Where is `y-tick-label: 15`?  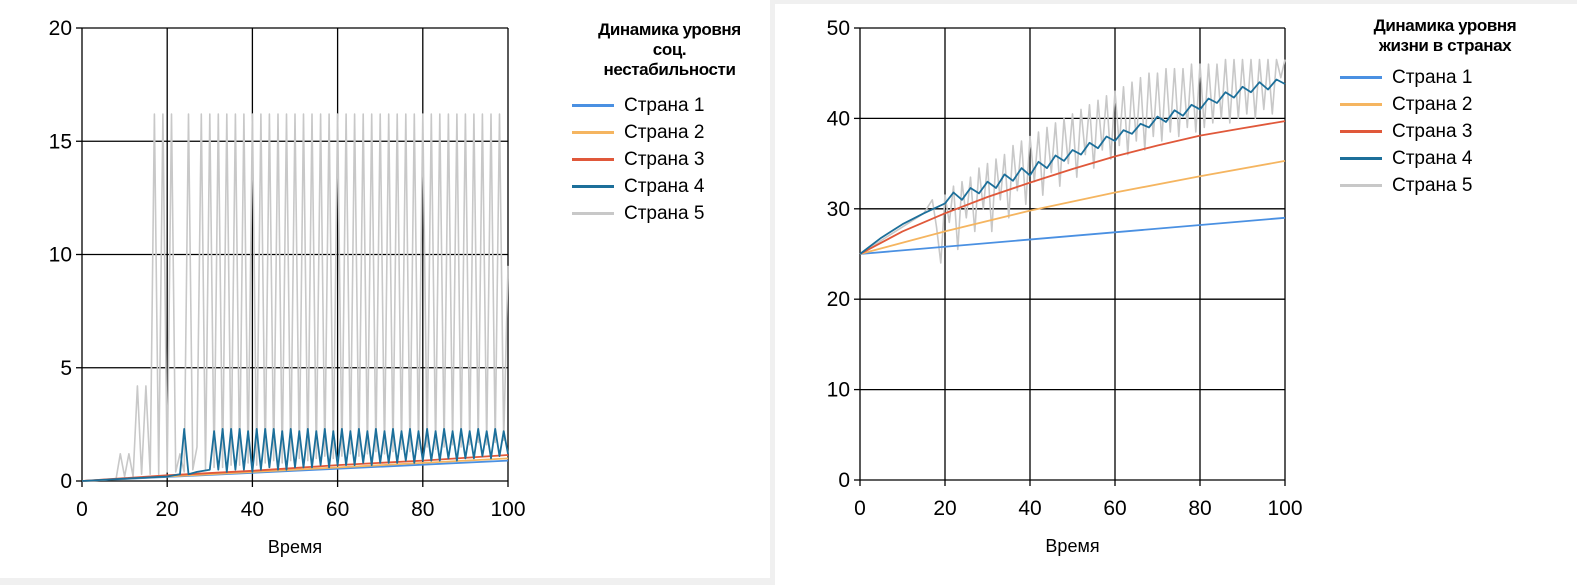
y-tick-label: 15 is located at coordinates (60, 141).